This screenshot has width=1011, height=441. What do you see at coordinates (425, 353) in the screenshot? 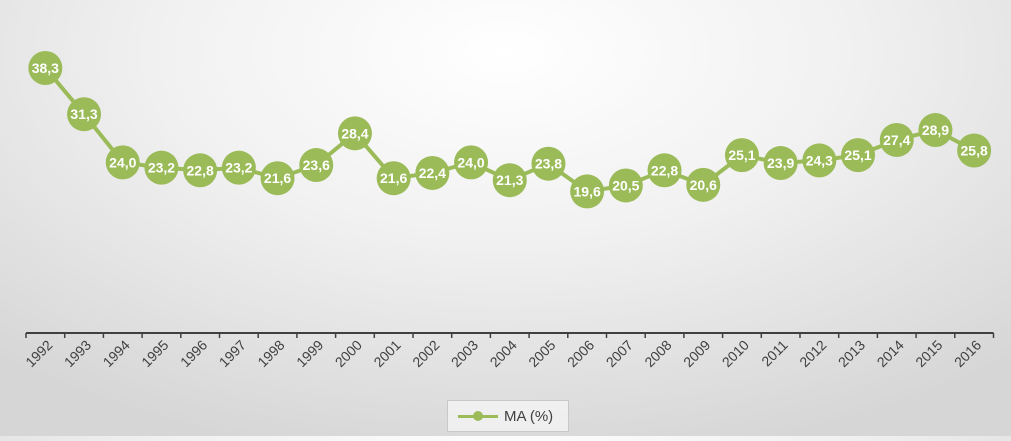
I see `x-tick-label: 2002` at bounding box center [425, 353].